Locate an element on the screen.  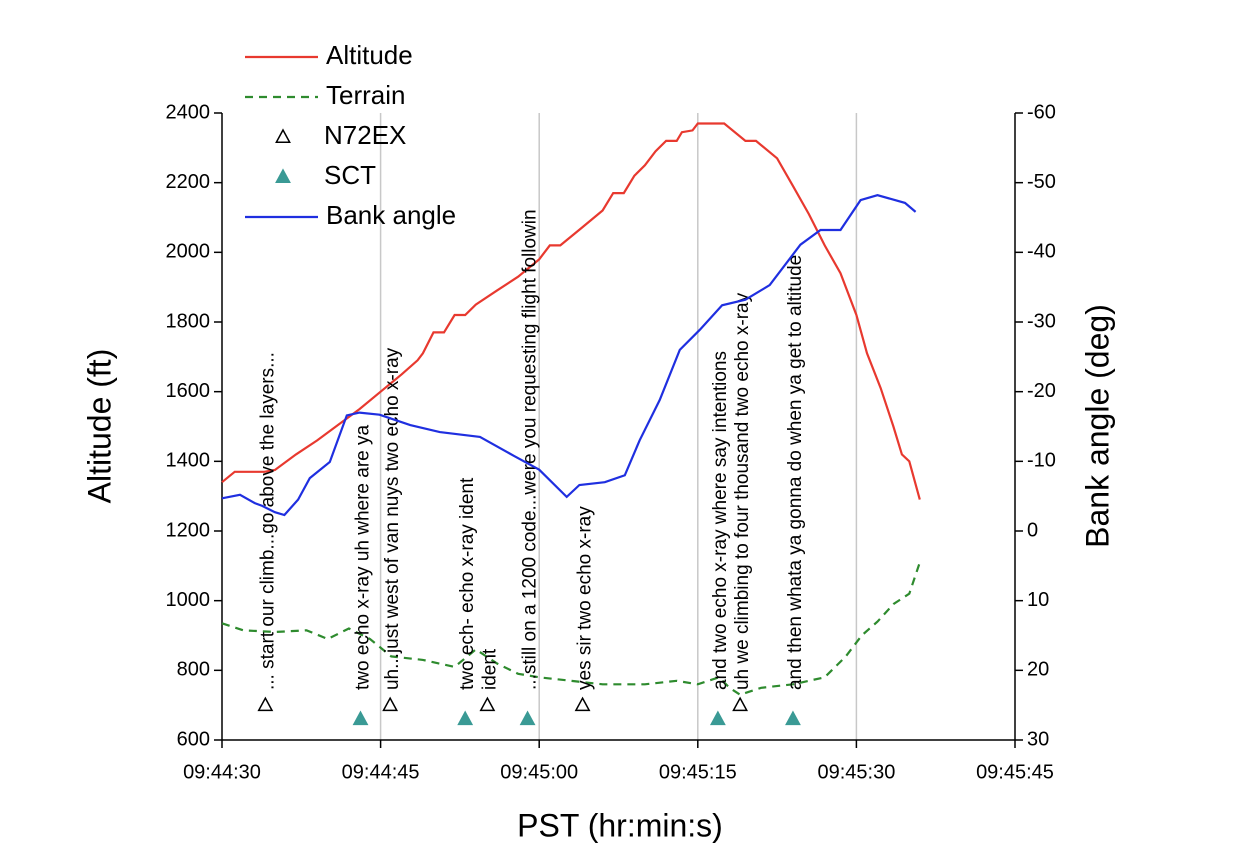
annotation: ident is located at coordinates (489, 669).